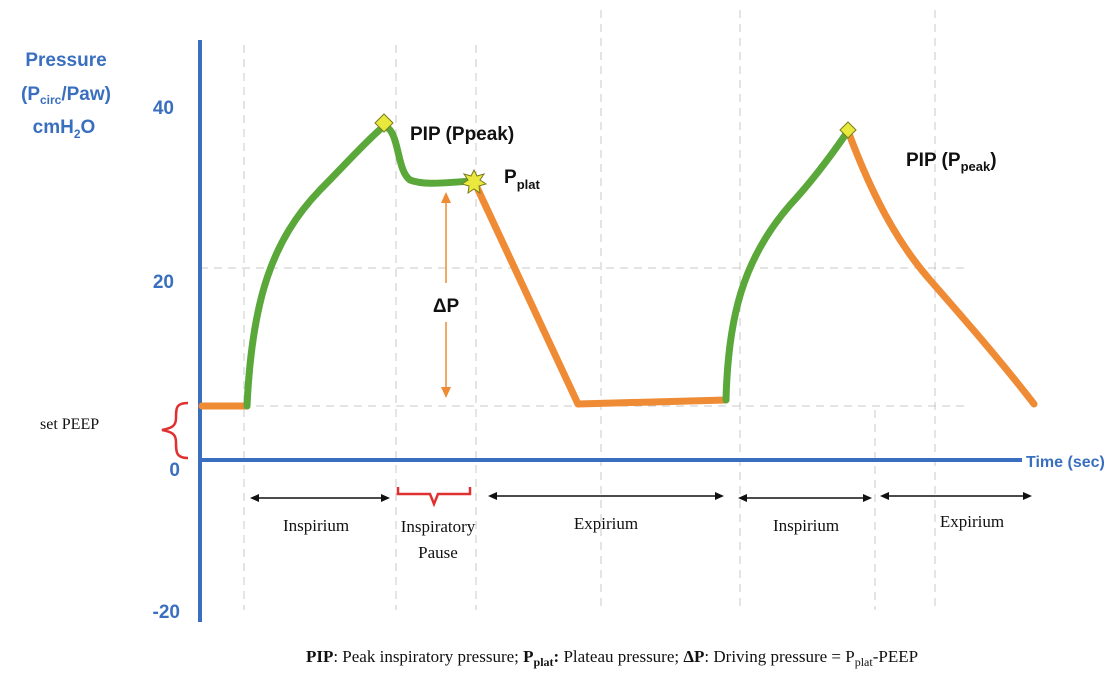 The width and height of the screenshot is (1118, 674). What do you see at coordinates (163, 108) in the screenshot?
I see `y-tick-40: 40` at bounding box center [163, 108].